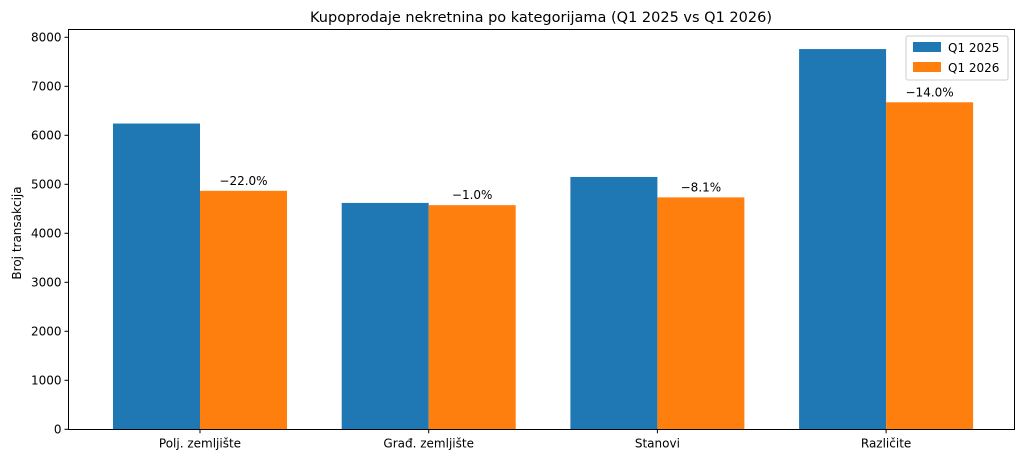 The height and width of the screenshot is (465, 1024). I want to click on change-annotation: −22.0%, so click(243, 181).